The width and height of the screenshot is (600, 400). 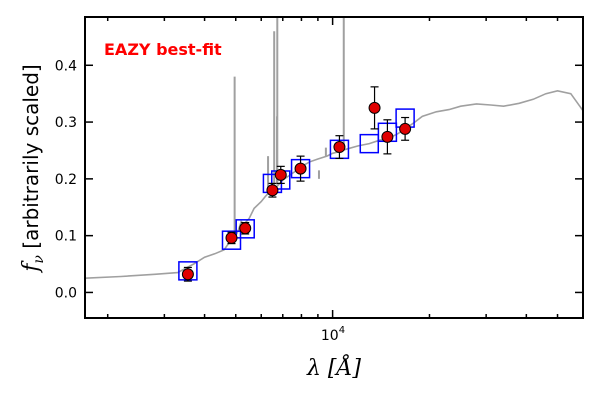 I want to click on x-tick-label: 104, so click(x=333, y=334).